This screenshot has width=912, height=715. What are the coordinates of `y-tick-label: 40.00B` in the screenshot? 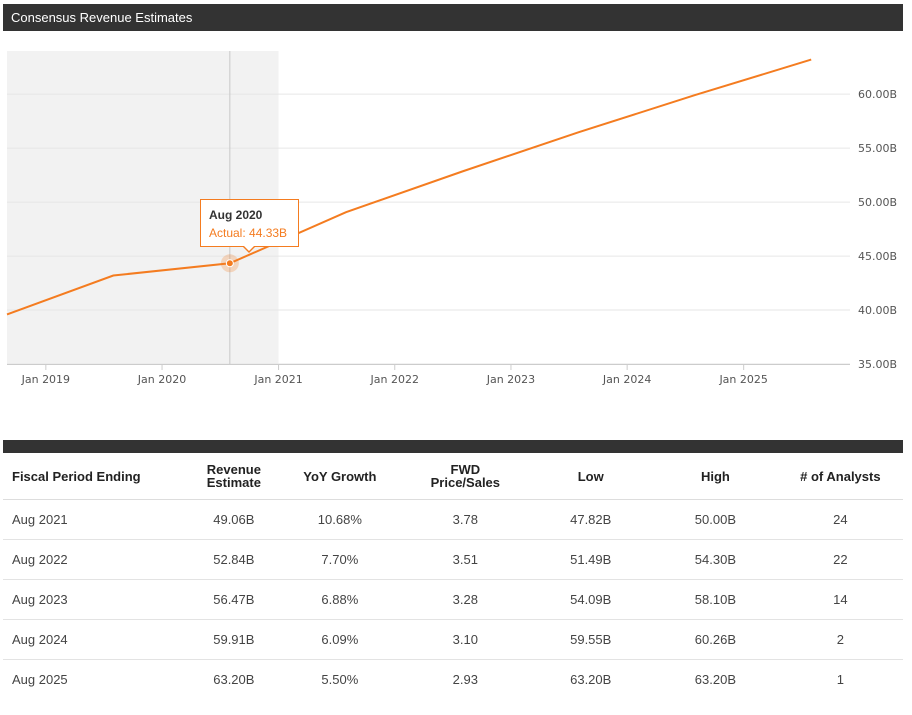 It's located at (877, 310).